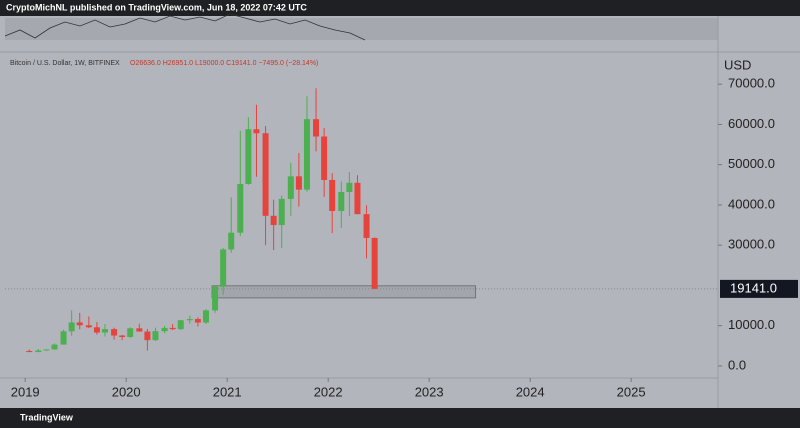  I want to click on support-zone, so click(344, 292).